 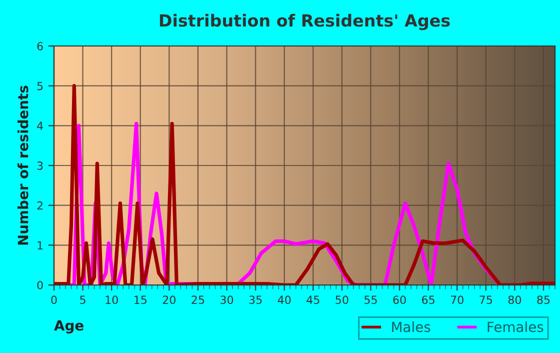 I want to click on y-axis-title: Number of residents, so click(x=23, y=165).